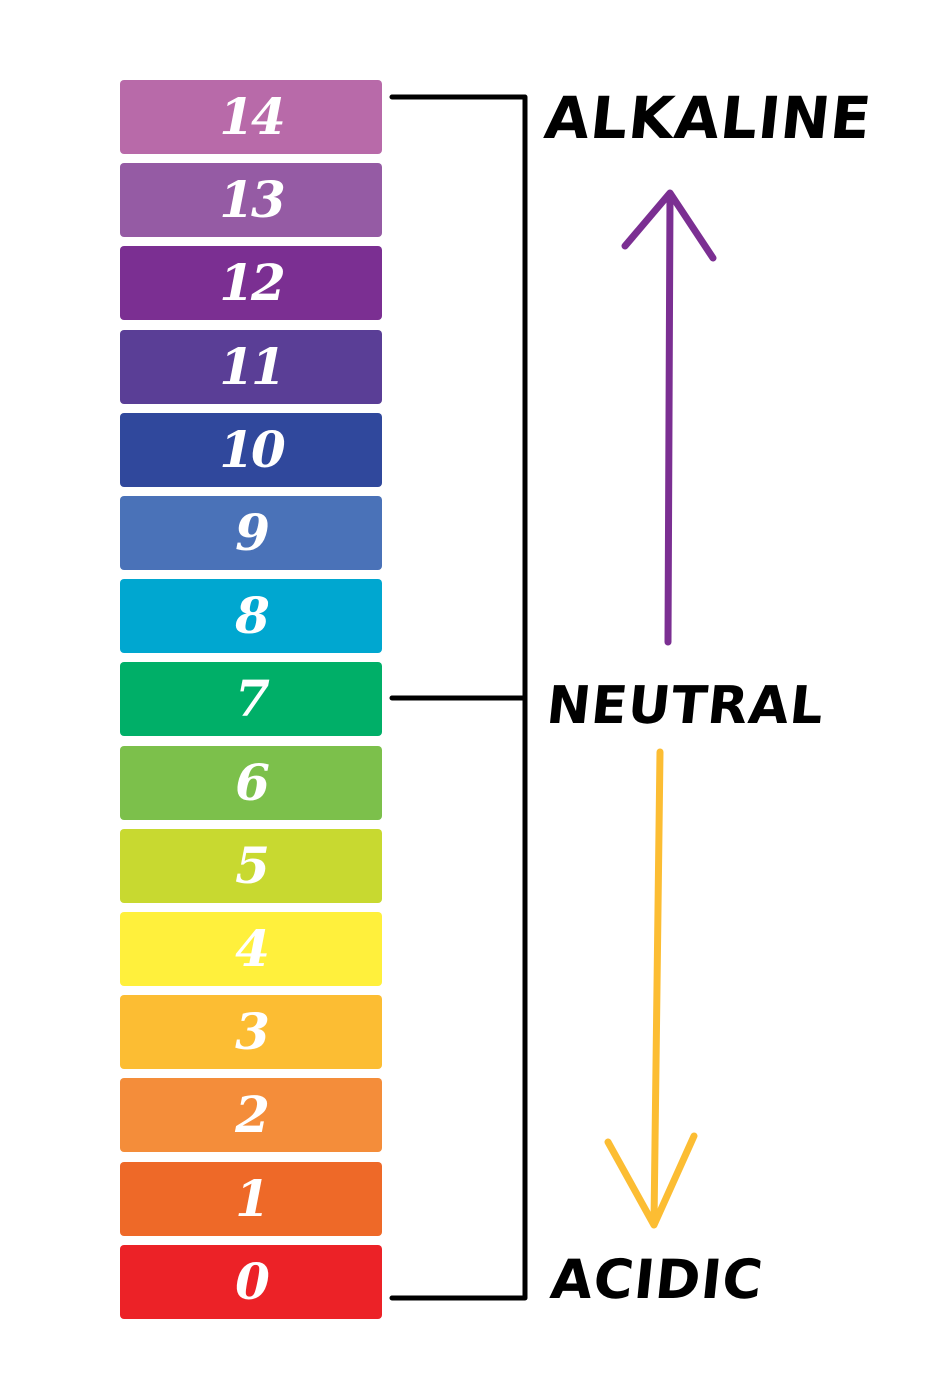  Describe the element at coordinates (657, 1279) in the screenshot. I see `label-acidic: ACIDIC` at that location.